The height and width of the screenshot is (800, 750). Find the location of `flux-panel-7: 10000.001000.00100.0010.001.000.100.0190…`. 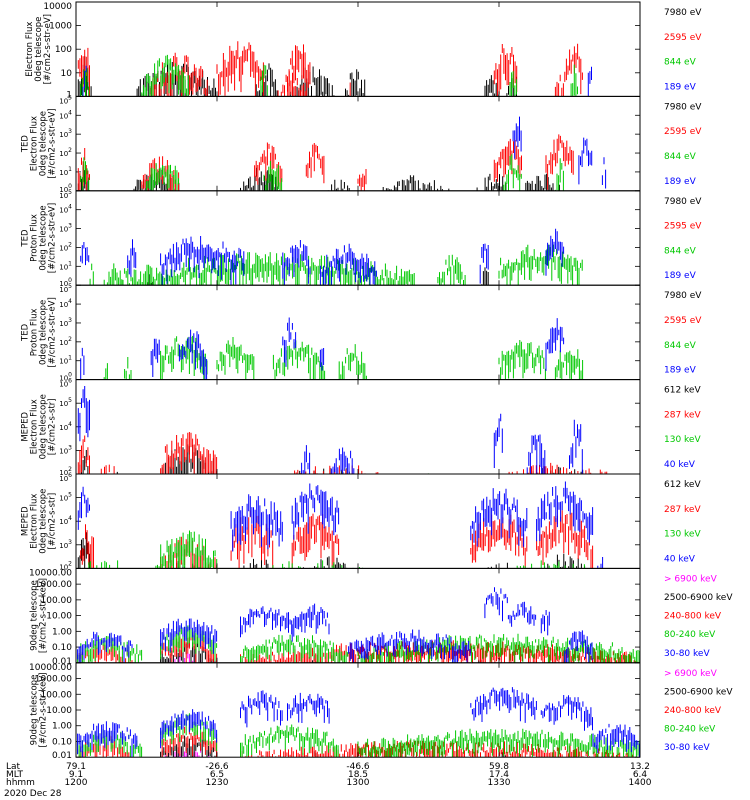

flux-panel-7: 10000.001000.00100.0010.001.000.100.0190… is located at coordinates (381, 617).